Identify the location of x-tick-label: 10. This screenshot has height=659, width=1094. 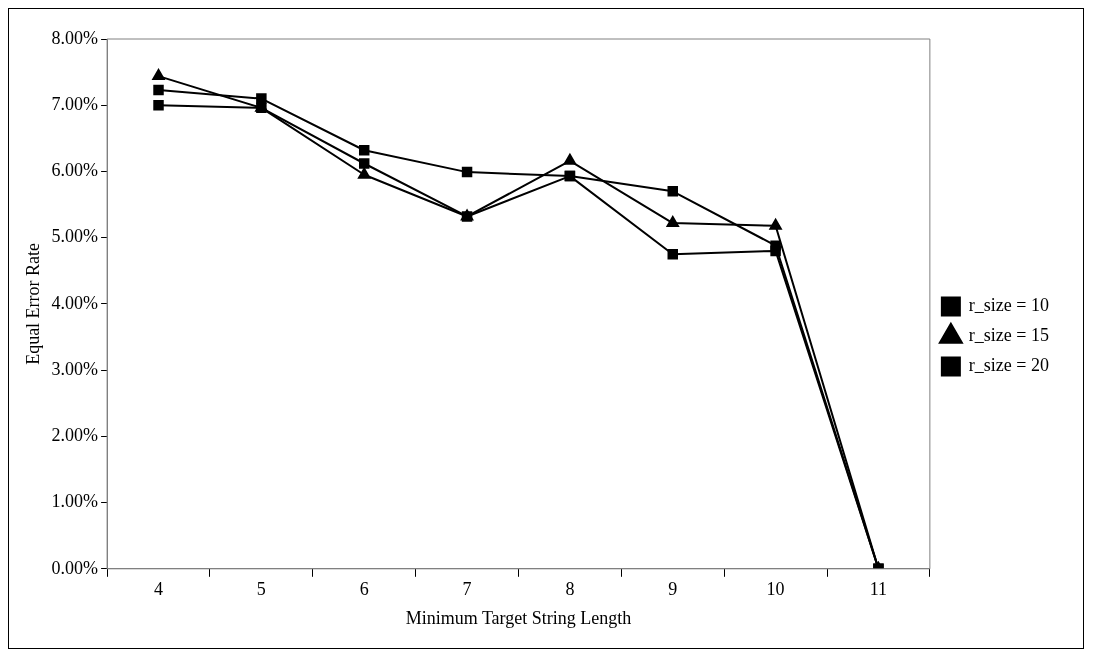
(775, 589).